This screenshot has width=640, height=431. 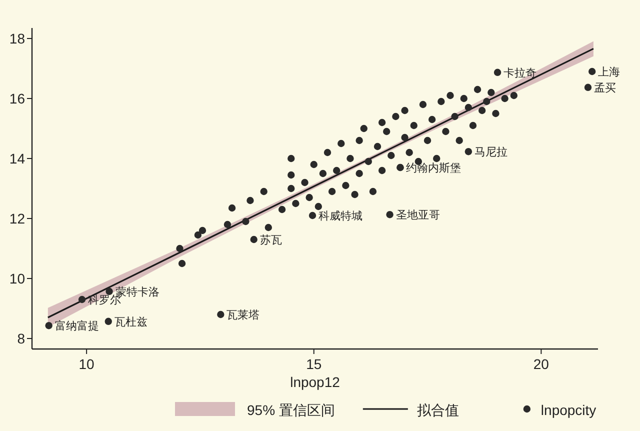 What do you see at coordinates (86, 364) in the screenshot?
I see `x-tick-label: 10` at bounding box center [86, 364].